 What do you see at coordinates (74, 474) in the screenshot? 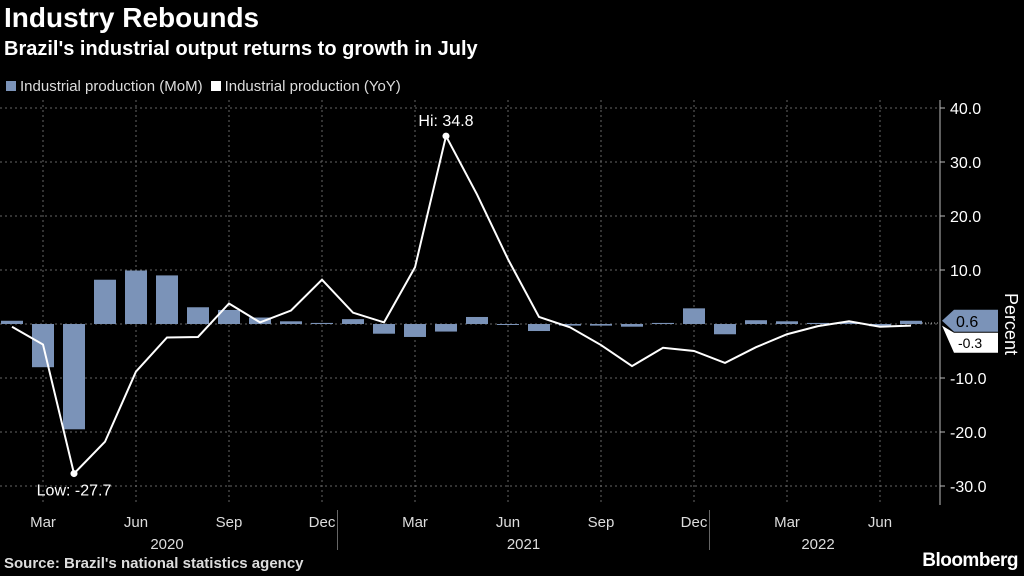
I see `low-marker` at bounding box center [74, 474].